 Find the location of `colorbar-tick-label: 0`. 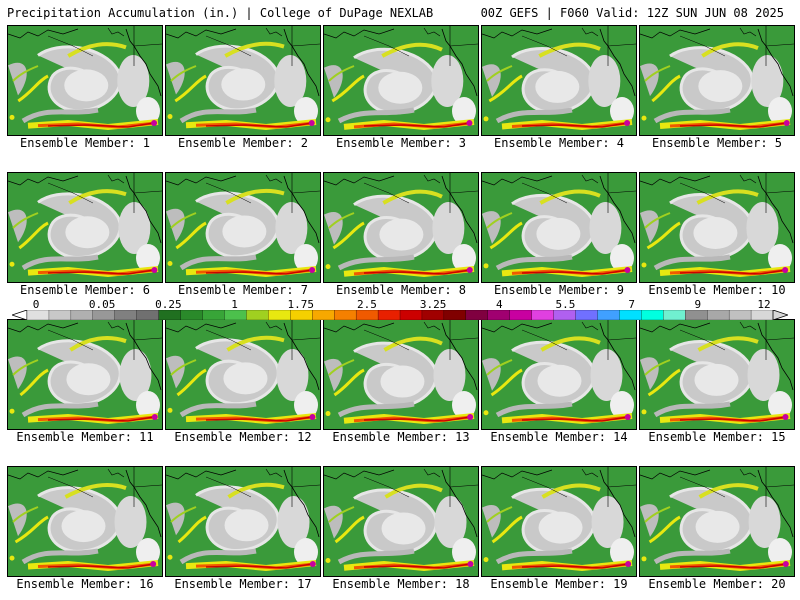

colorbar-tick-label: 0 is located at coordinates (36, 304).